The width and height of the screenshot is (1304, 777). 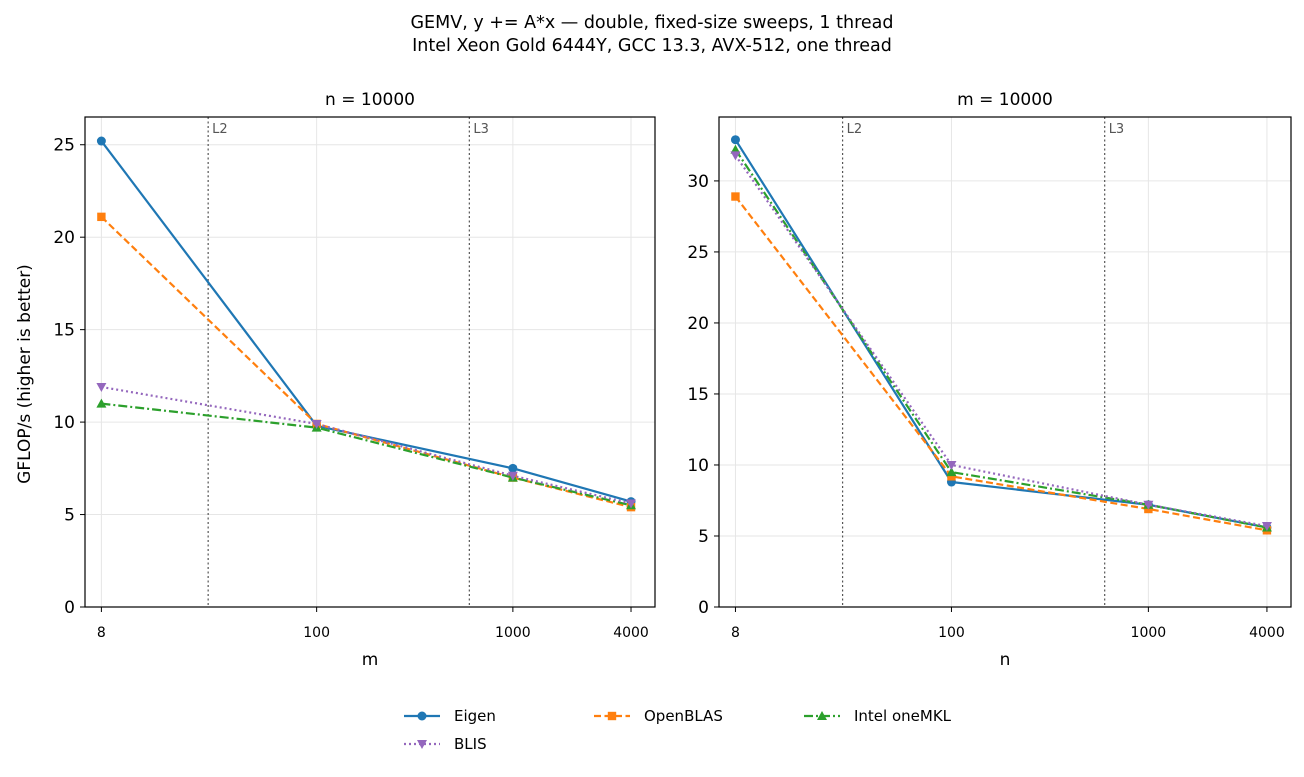 What do you see at coordinates (903, 716) in the screenshot?
I see `legend-label: Intel oneMKL` at bounding box center [903, 716].